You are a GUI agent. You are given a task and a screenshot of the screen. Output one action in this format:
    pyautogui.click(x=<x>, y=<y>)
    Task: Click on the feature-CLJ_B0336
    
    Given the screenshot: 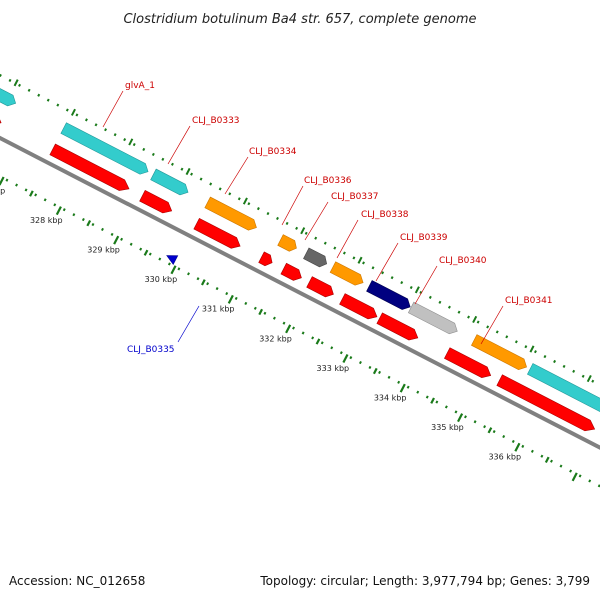 What is the action you would take?
    pyautogui.click(x=287, y=243)
    